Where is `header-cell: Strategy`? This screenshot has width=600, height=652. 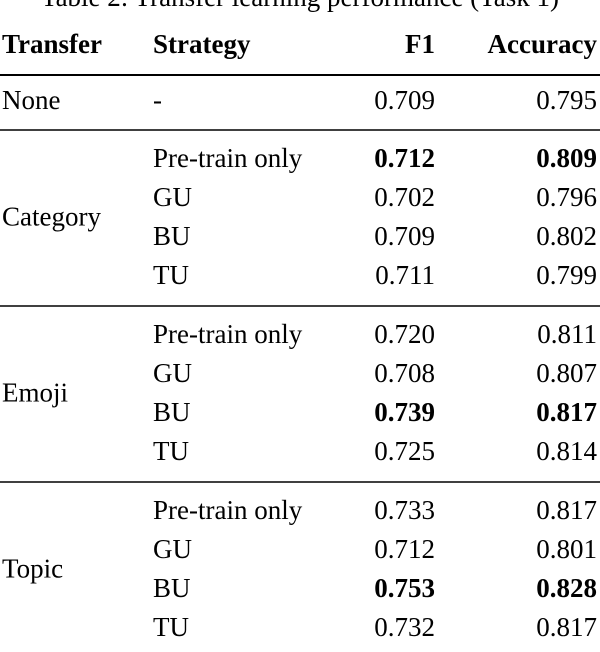 header-cell: Strategy is located at coordinates (202, 44).